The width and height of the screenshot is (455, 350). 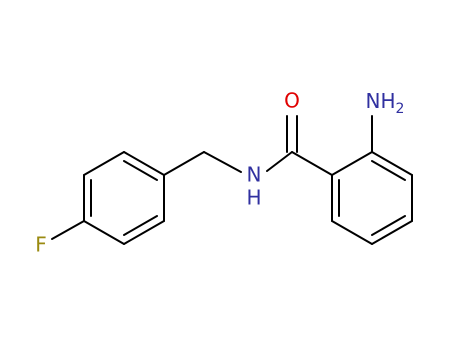 I want to click on atom-label: NH2, so click(x=385, y=103).